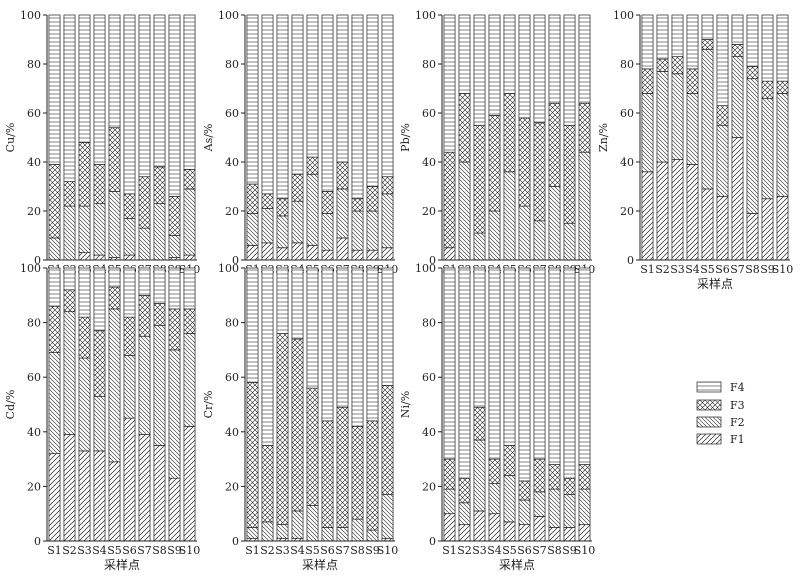 This screenshot has width=800, height=580. I want to click on bar-cr-s6-f2, so click(327, 534).